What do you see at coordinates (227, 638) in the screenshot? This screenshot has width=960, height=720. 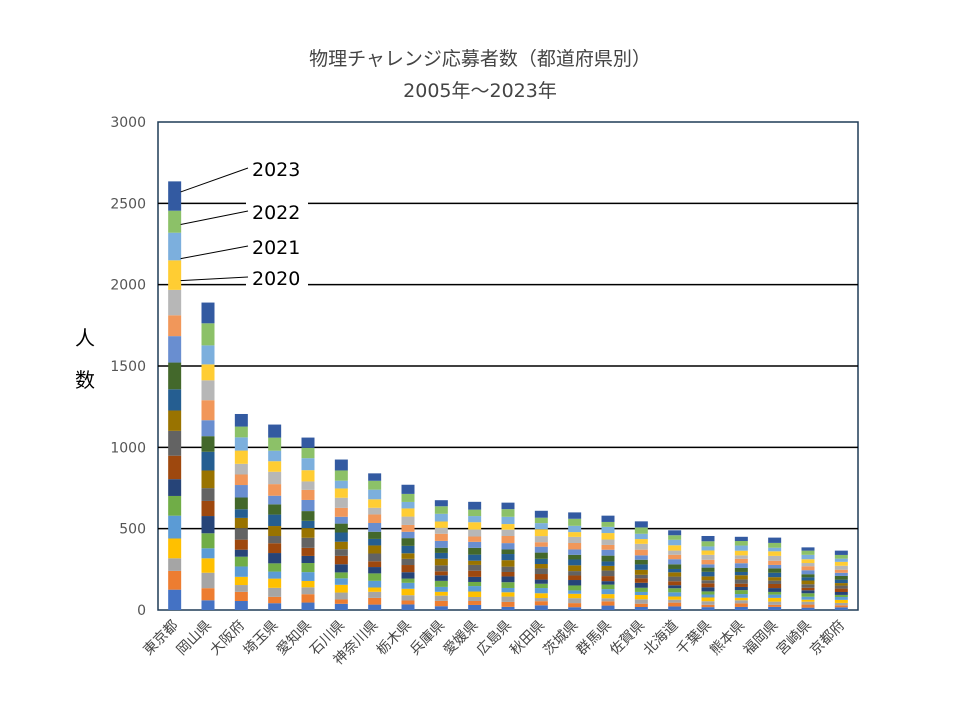 I see `x-tick-label: 大阪府` at bounding box center [227, 638].